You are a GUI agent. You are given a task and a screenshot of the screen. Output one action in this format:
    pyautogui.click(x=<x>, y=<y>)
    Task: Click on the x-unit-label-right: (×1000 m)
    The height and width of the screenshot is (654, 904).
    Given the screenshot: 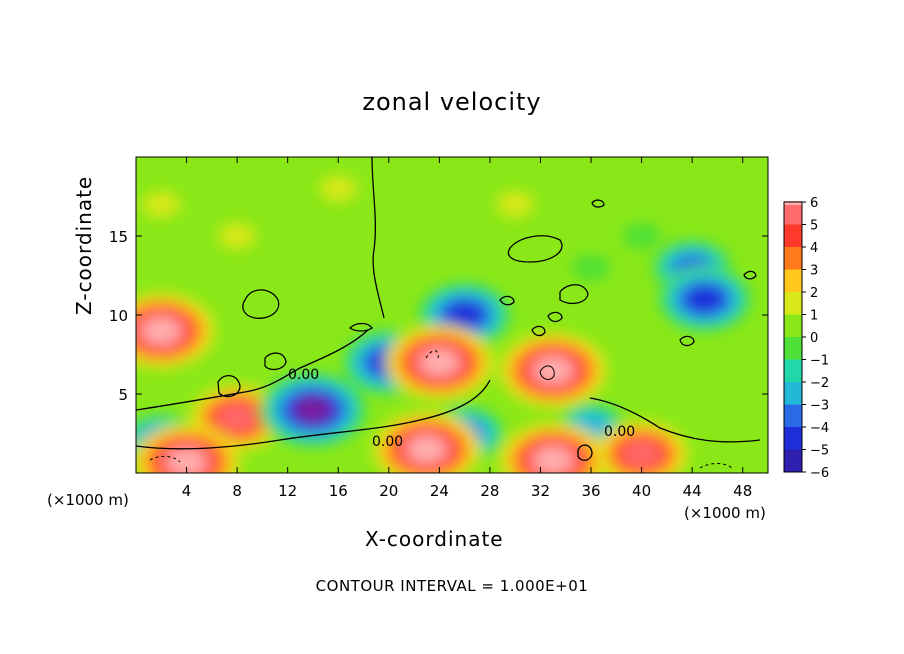 What is the action you would take?
    pyautogui.click(x=725, y=513)
    